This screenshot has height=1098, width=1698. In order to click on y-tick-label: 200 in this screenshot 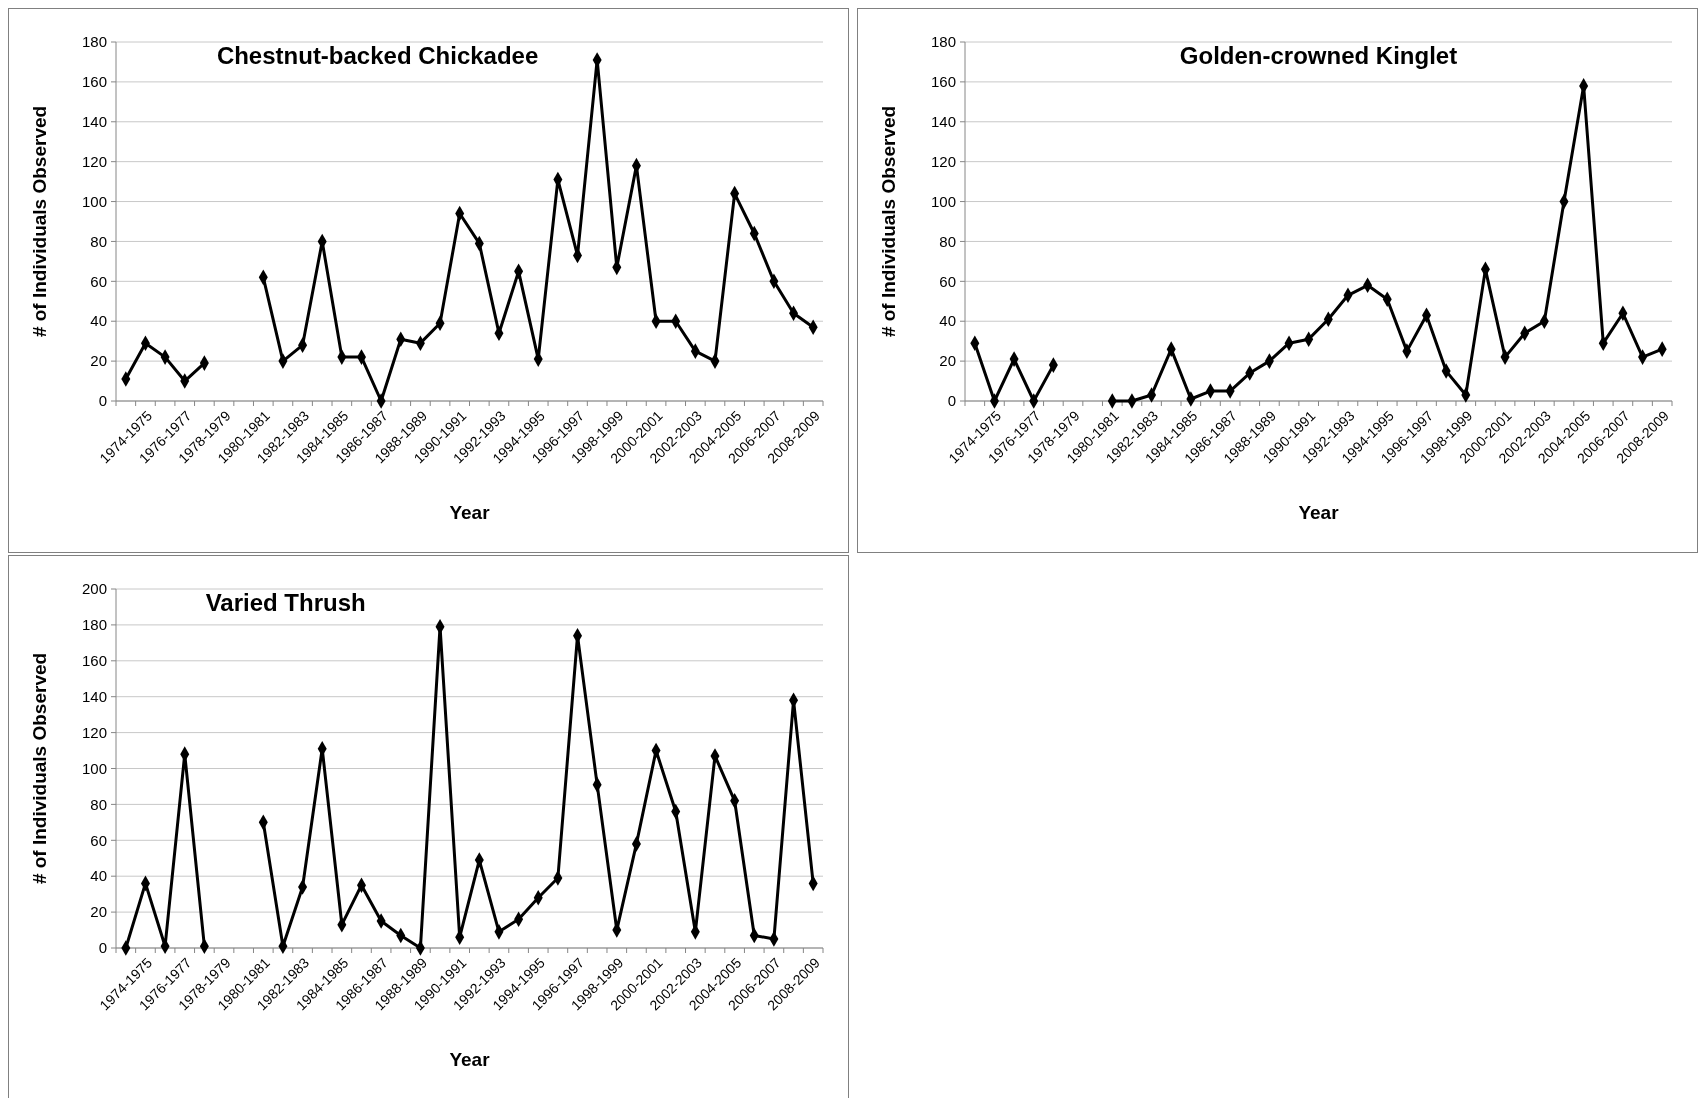, I will do `click(94, 589)`.